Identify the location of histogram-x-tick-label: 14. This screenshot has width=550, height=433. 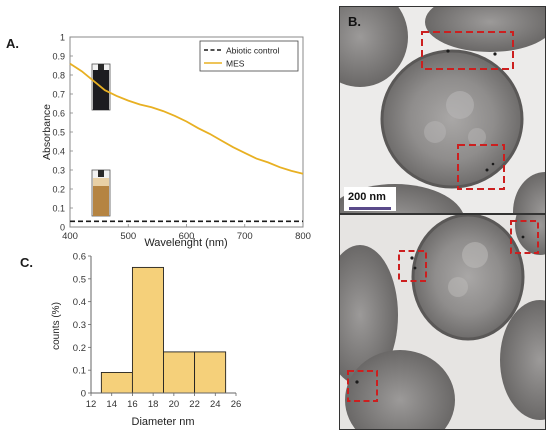
(111, 404).